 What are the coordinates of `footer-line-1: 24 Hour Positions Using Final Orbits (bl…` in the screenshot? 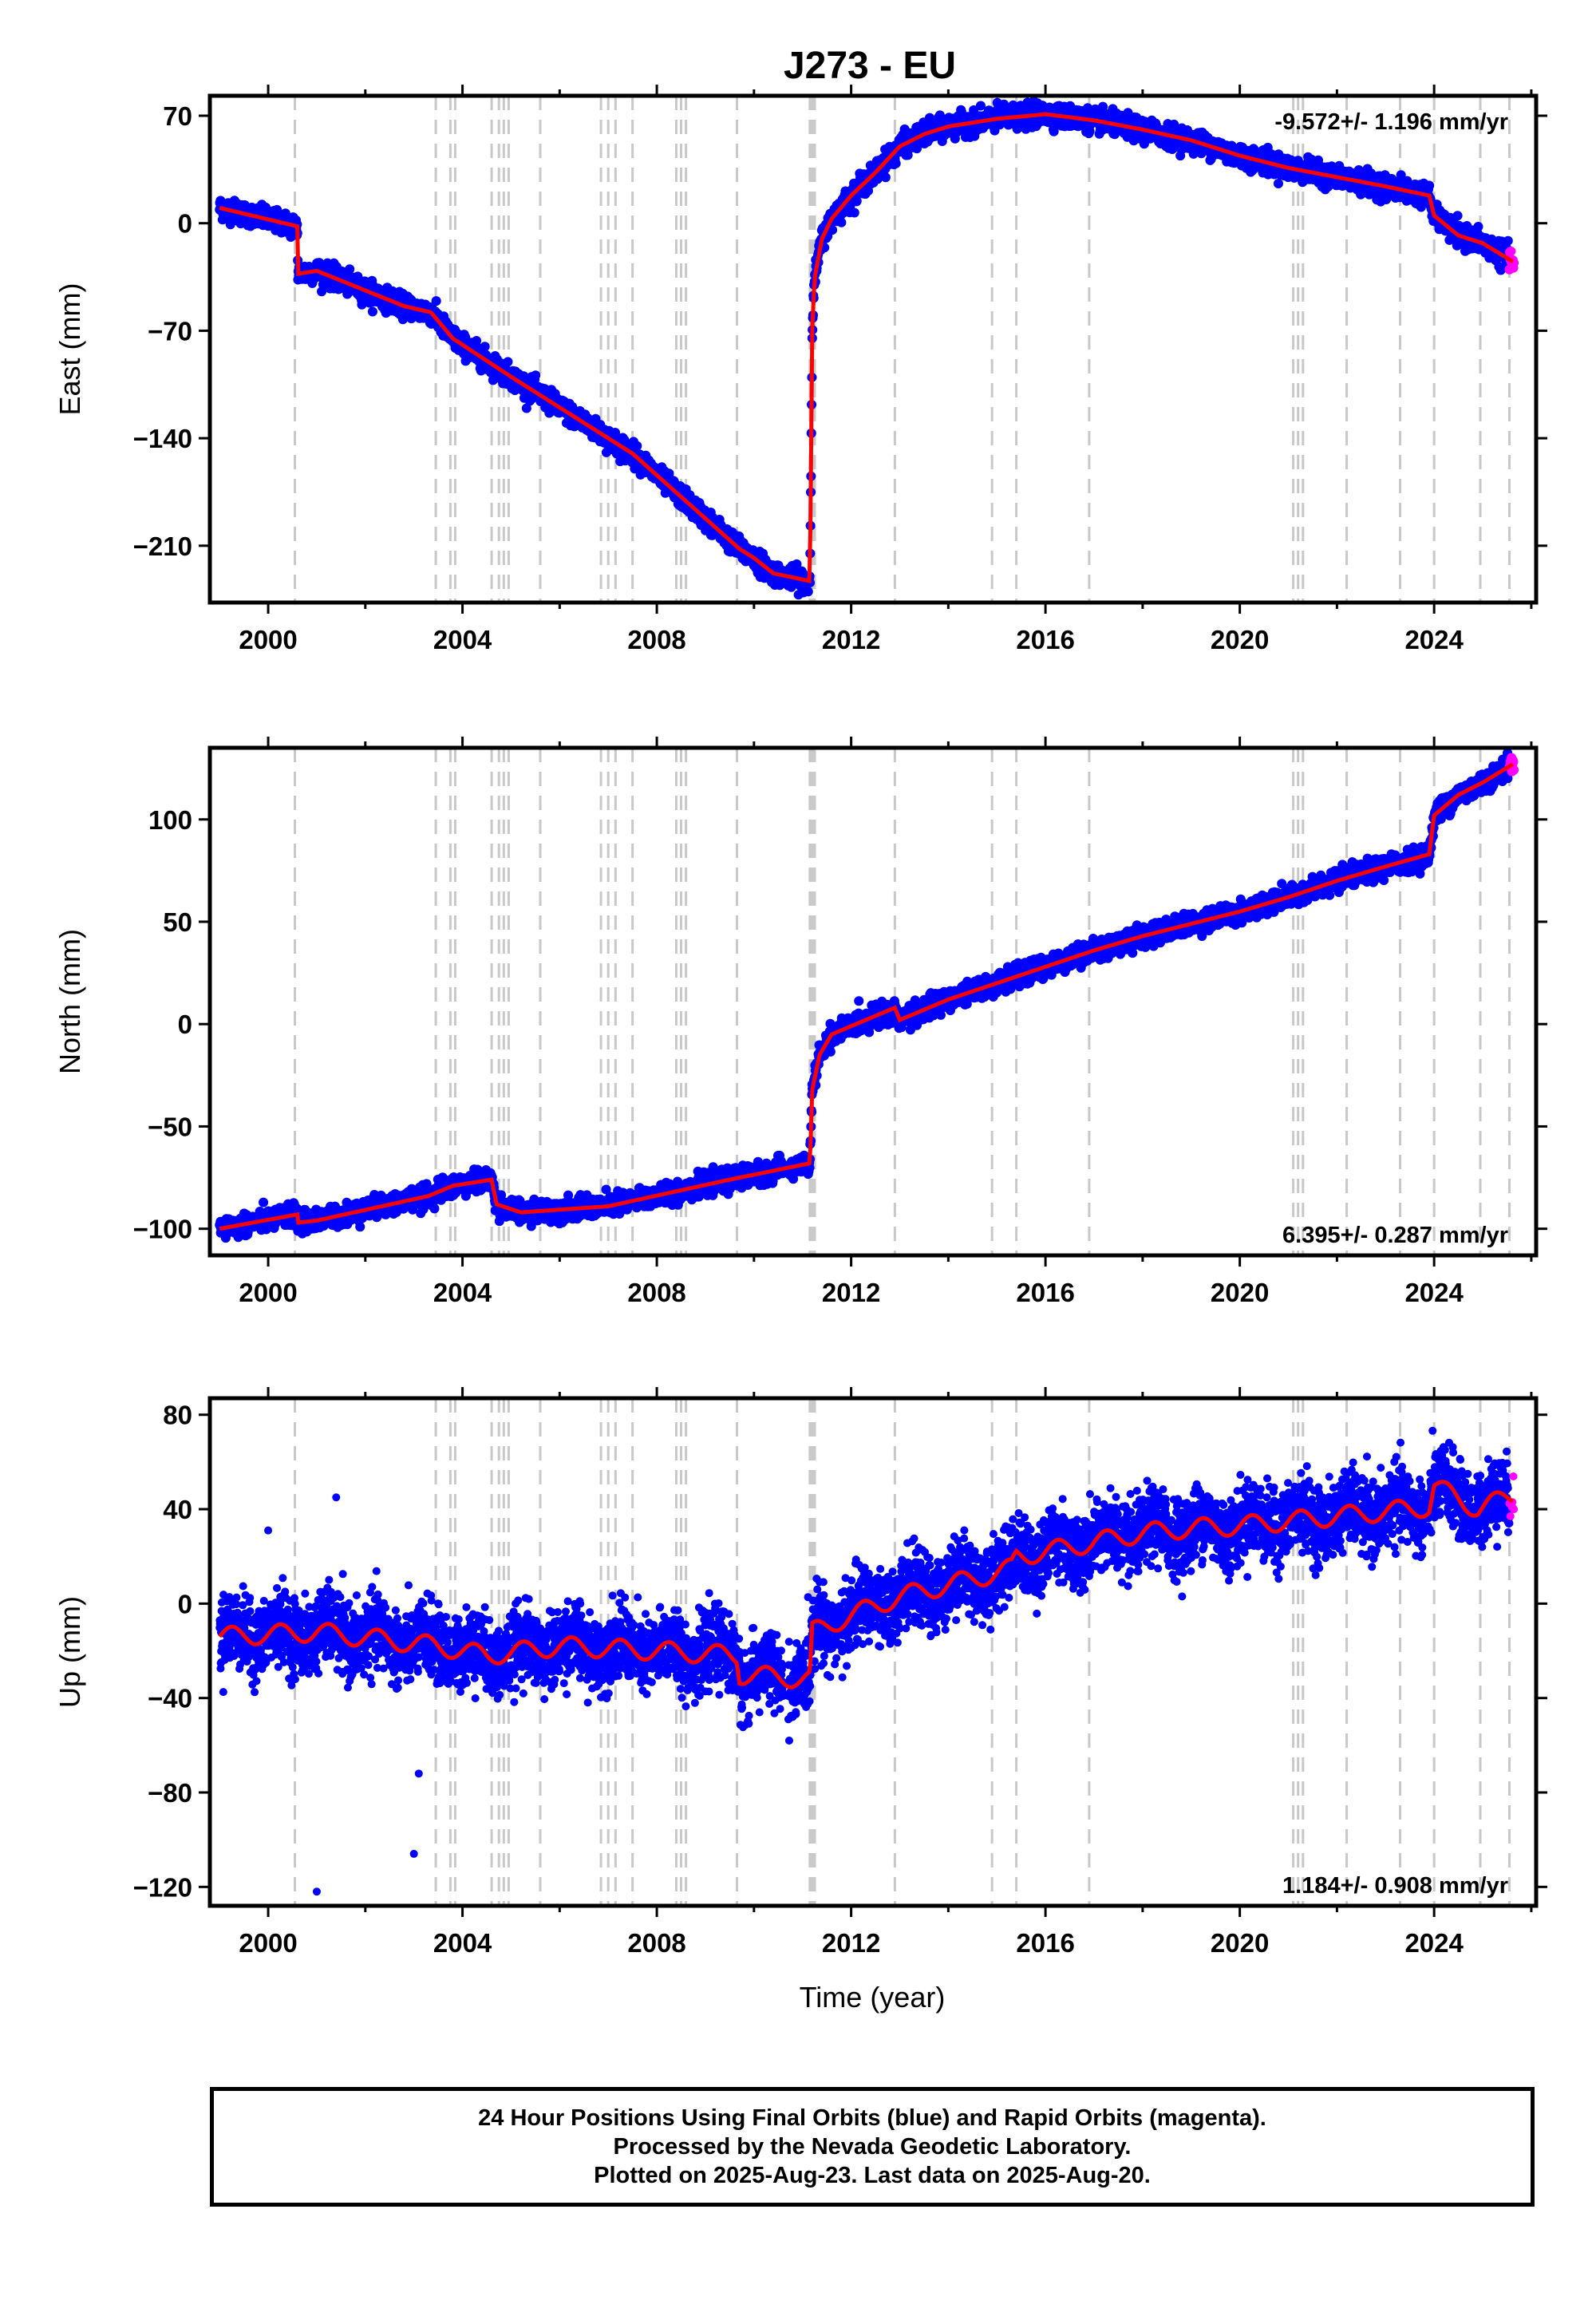 It's located at (872, 2118).